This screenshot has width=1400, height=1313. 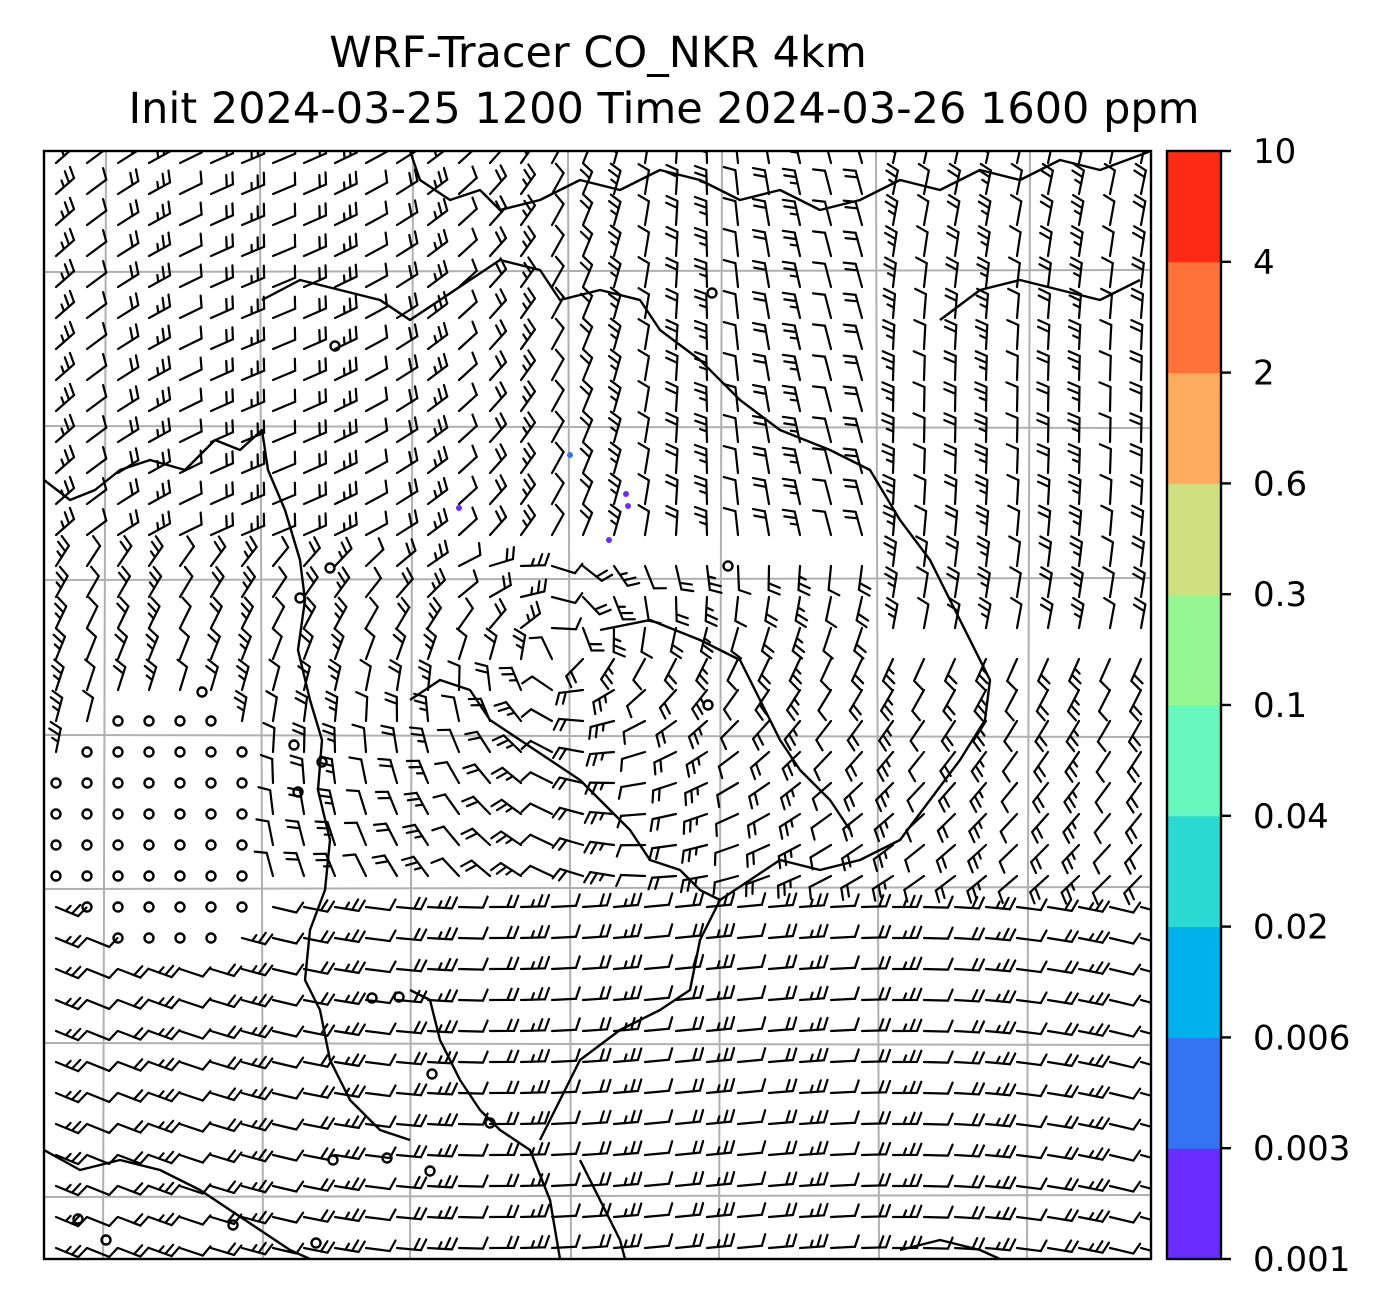 What do you see at coordinates (1257, 706) in the screenshot?
I see `colorbar: 0.001 0.003 0.006 0.02 0.04 0.1 0.3 0.6 2 4 10` at bounding box center [1257, 706].